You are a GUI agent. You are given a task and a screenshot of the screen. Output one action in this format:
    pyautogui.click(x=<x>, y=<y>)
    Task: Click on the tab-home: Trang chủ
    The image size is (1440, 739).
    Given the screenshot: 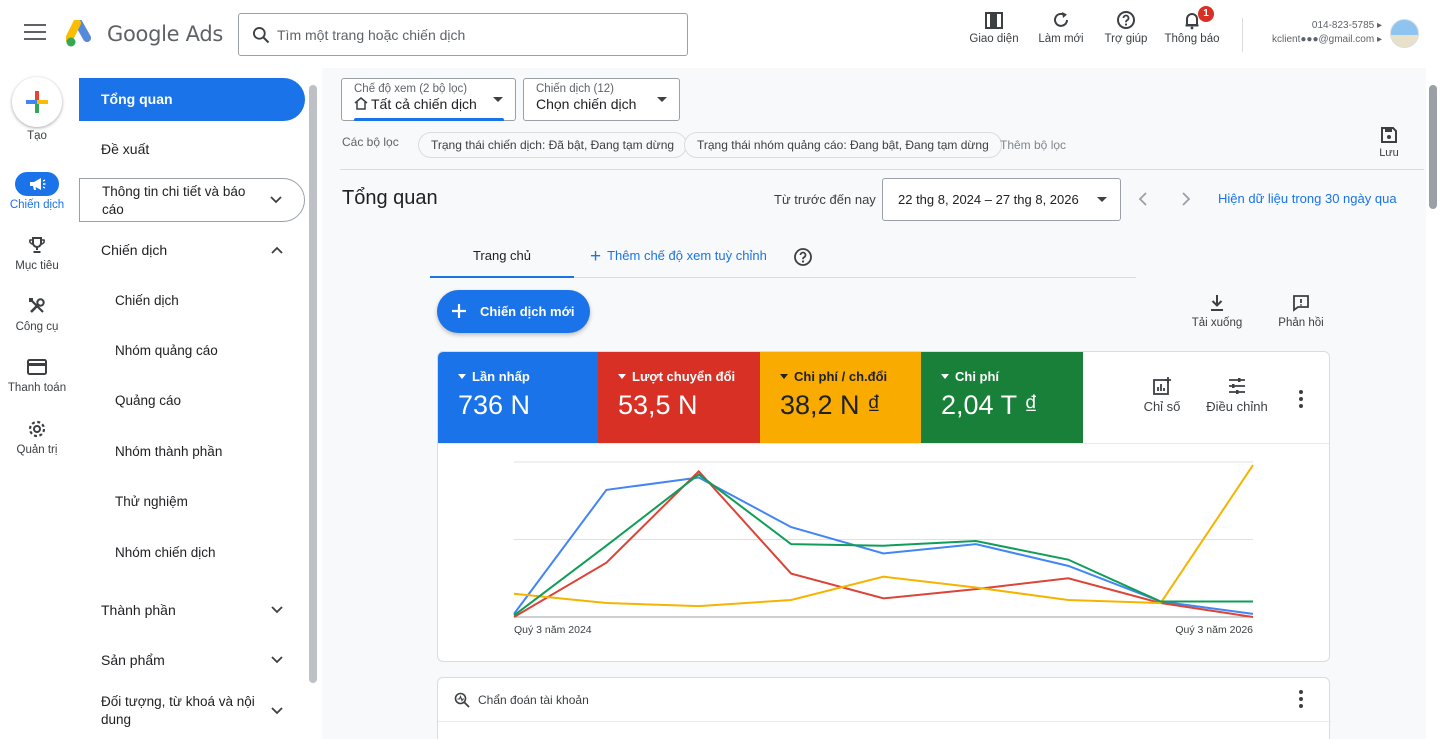 What is the action you would take?
    pyautogui.click(x=502, y=259)
    